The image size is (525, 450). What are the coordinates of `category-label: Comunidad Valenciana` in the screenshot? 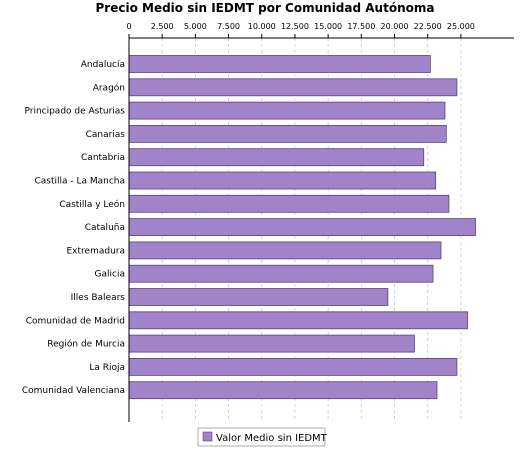 It's located at (73, 391).